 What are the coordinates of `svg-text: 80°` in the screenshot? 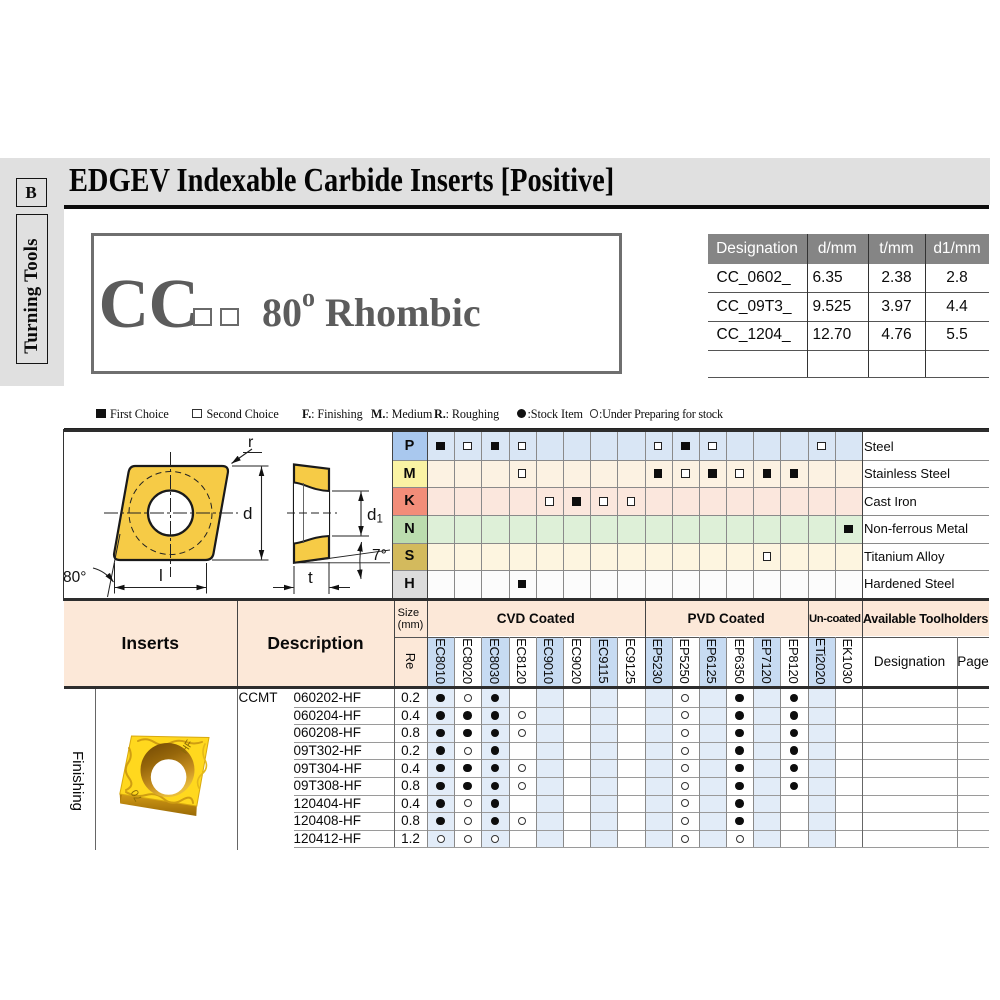 It's located at (74, 577).